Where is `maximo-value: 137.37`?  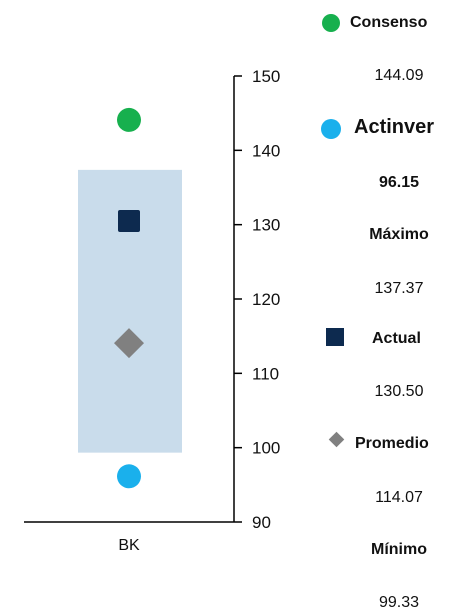
maximo-value: 137.37 is located at coordinates (399, 288).